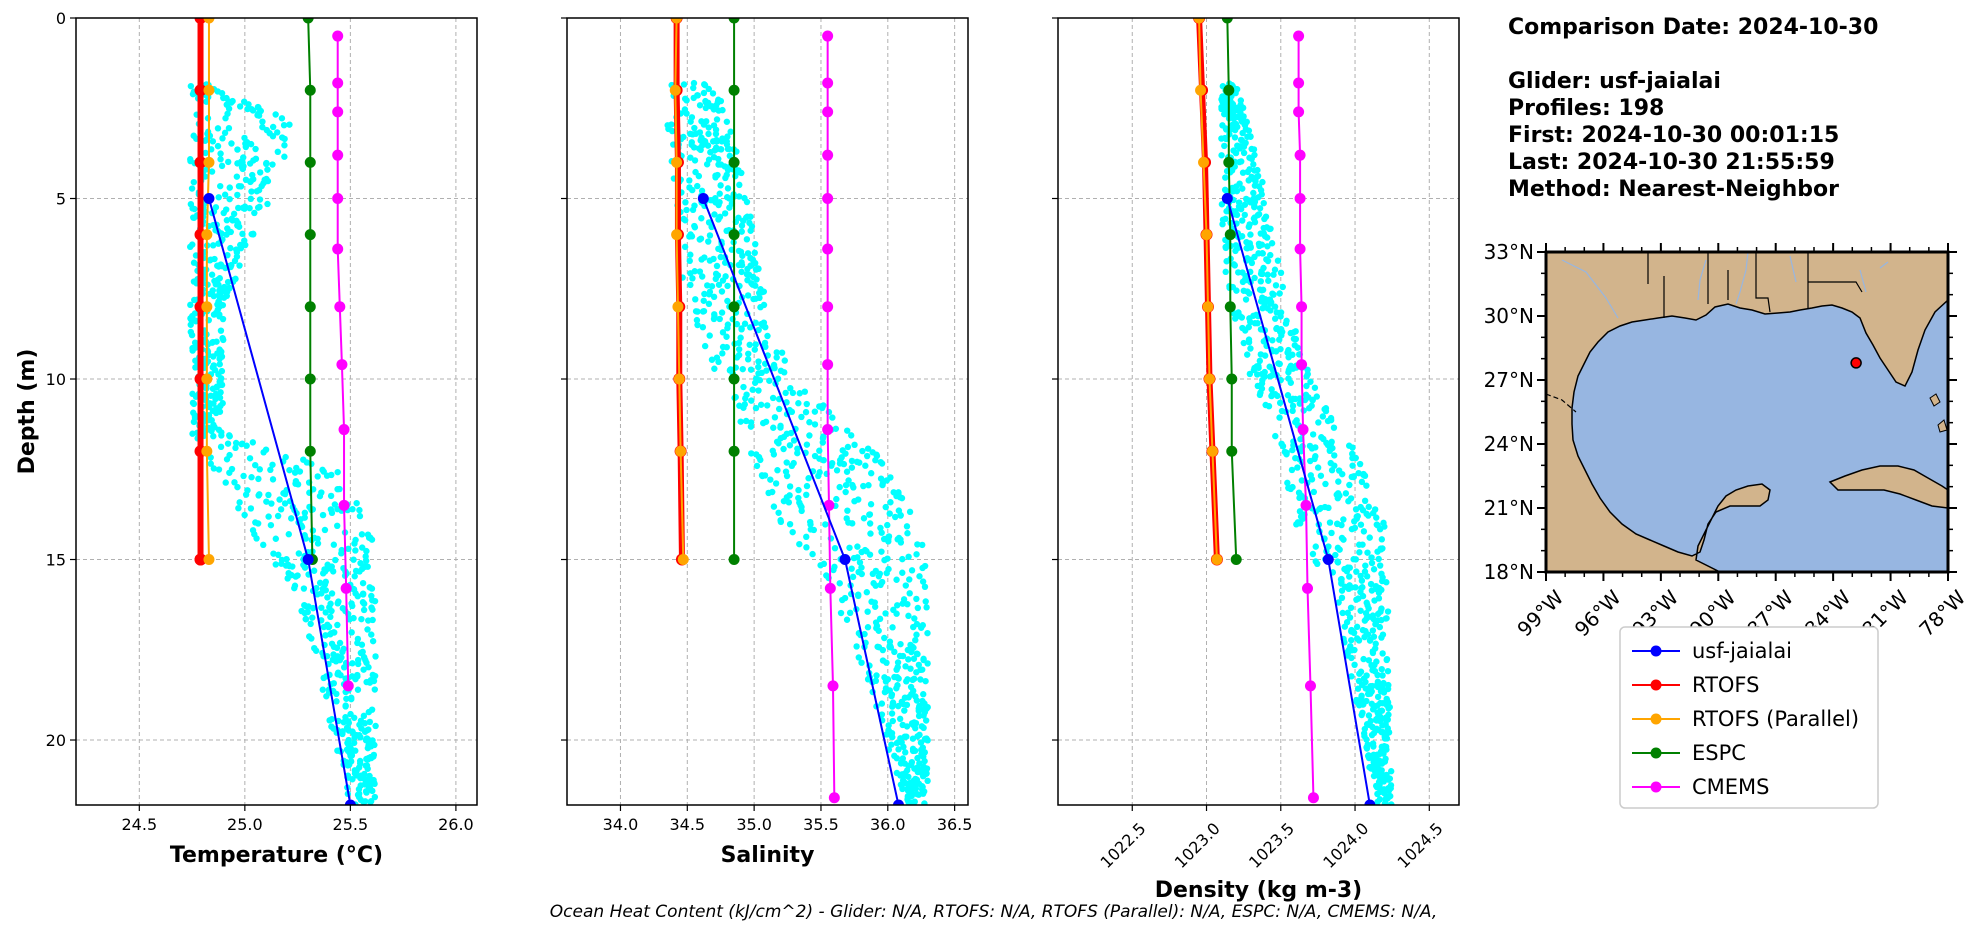 This screenshot has width=1987, height=934. What do you see at coordinates (61, 18) in the screenshot?
I see `y-tick-label: 0` at bounding box center [61, 18].